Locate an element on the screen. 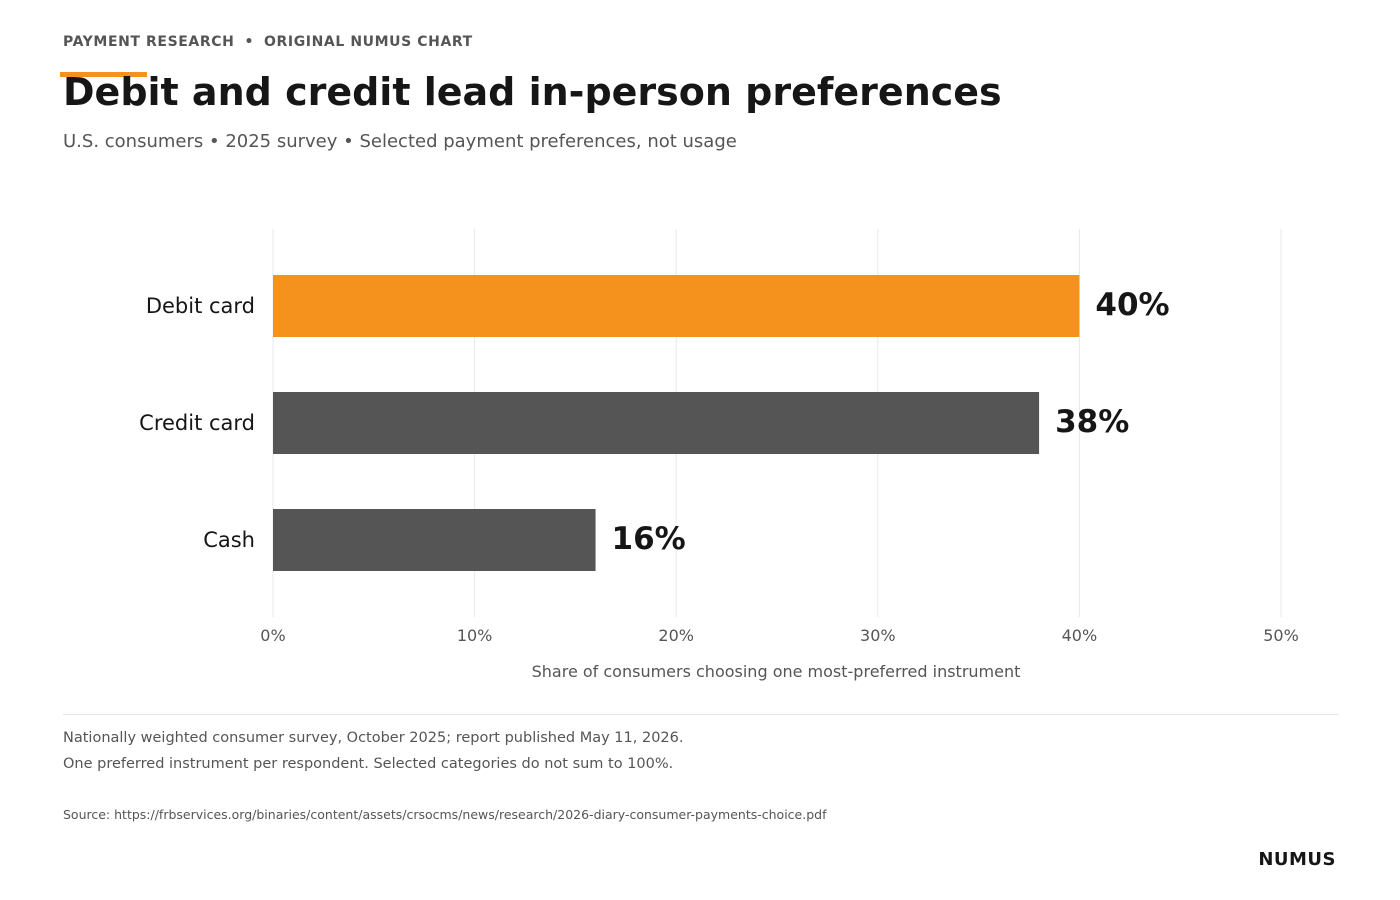 This screenshot has height=900, width=1400. x-tick-label: 0% is located at coordinates (272, 635).